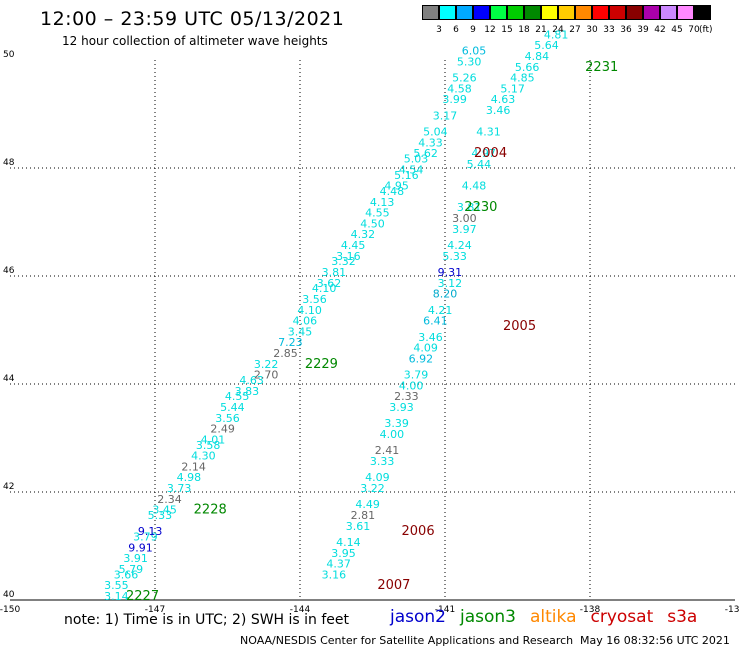 This screenshot has height=650, width=740. What do you see at coordinates (425, 153) in the screenshot?
I see `swh-value-label: 5.62` at bounding box center [425, 153].